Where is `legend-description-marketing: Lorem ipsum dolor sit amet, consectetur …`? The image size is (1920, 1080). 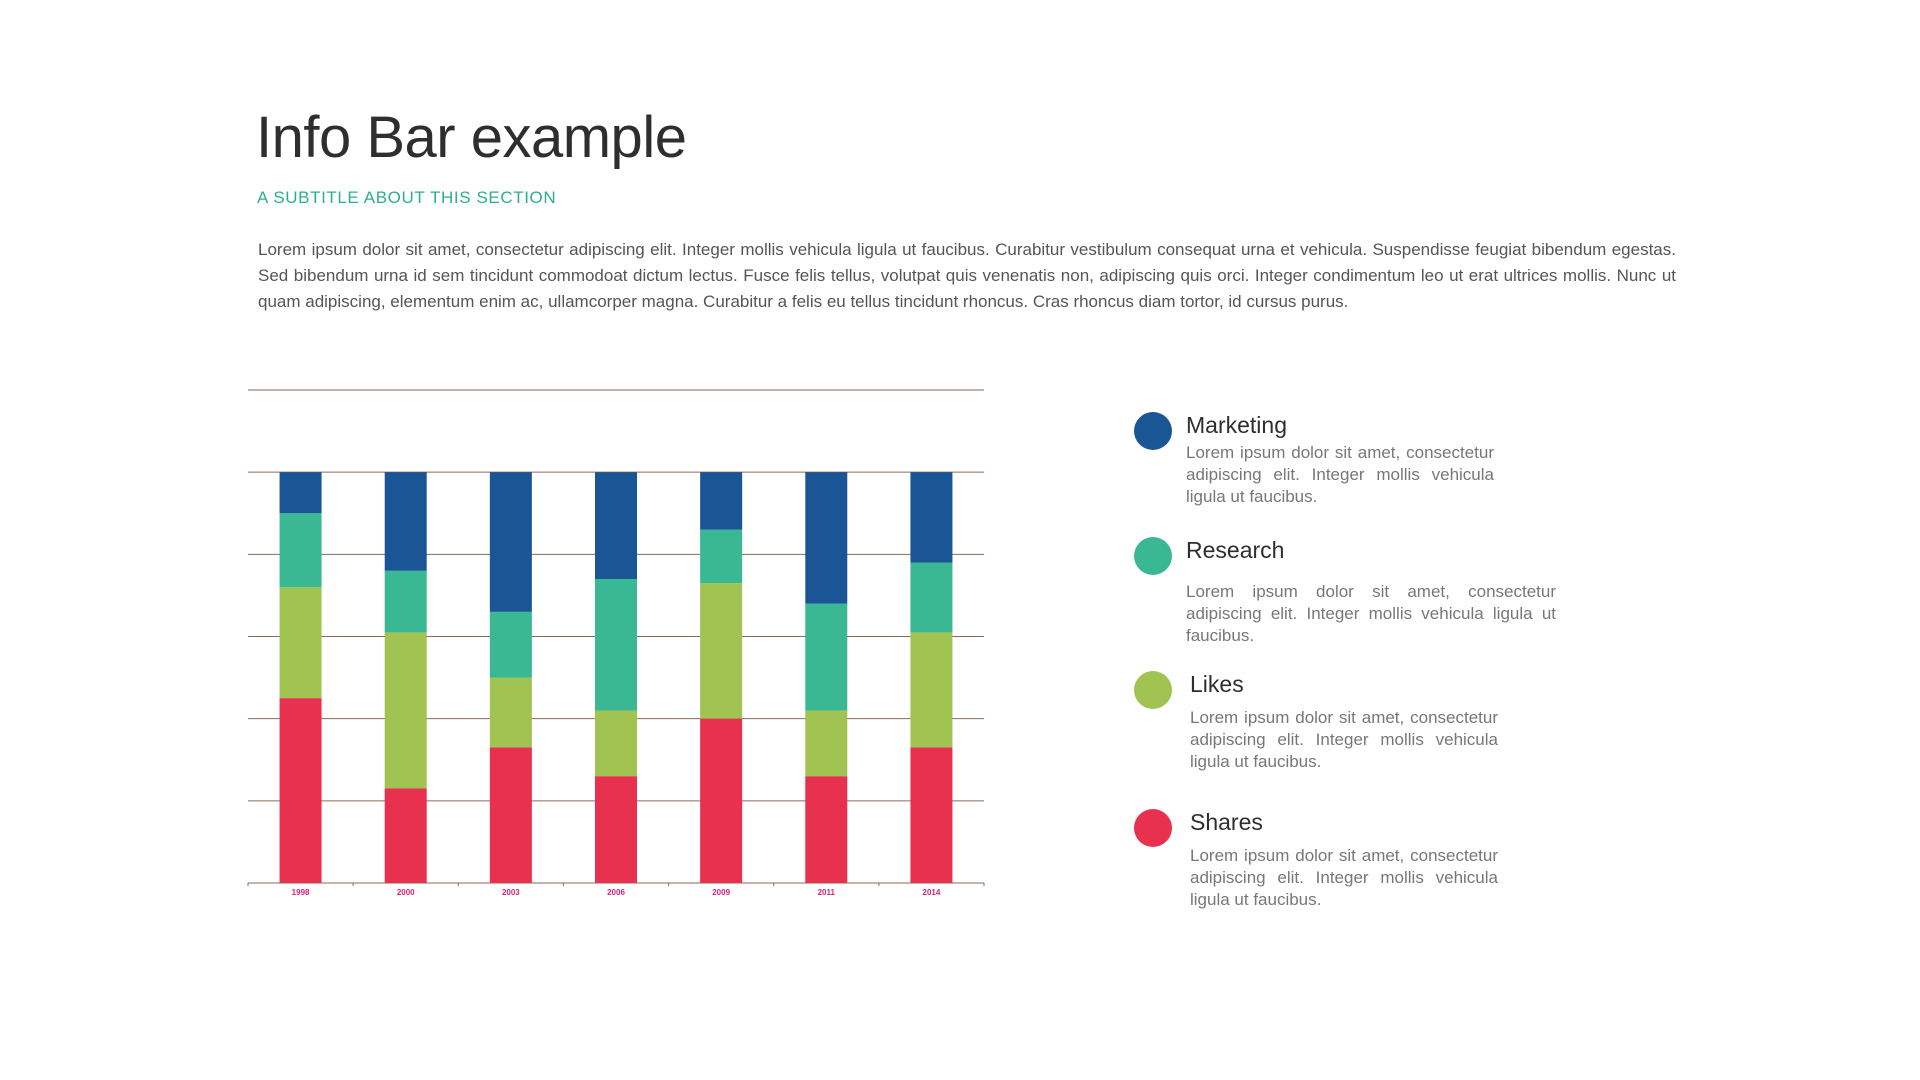 legend-description-marketing: Lorem ipsum dolor sit amet, consectetur … is located at coordinates (1340, 474).